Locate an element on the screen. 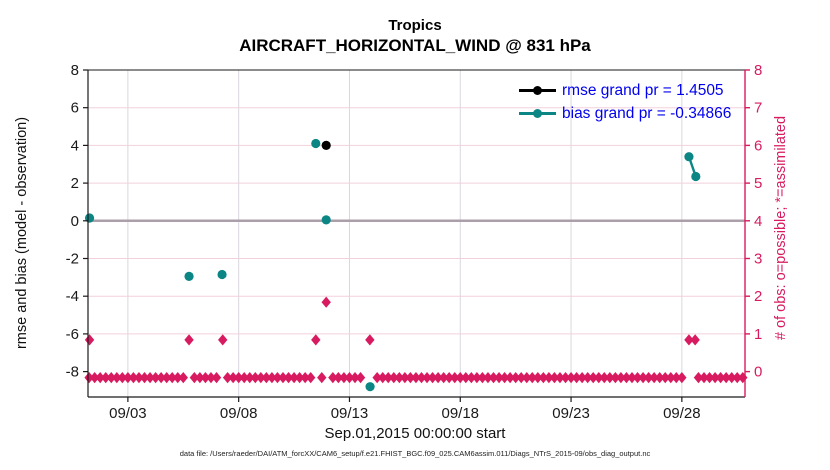 The height and width of the screenshot is (470, 830). svg-text: 5 is located at coordinates (758, 183).